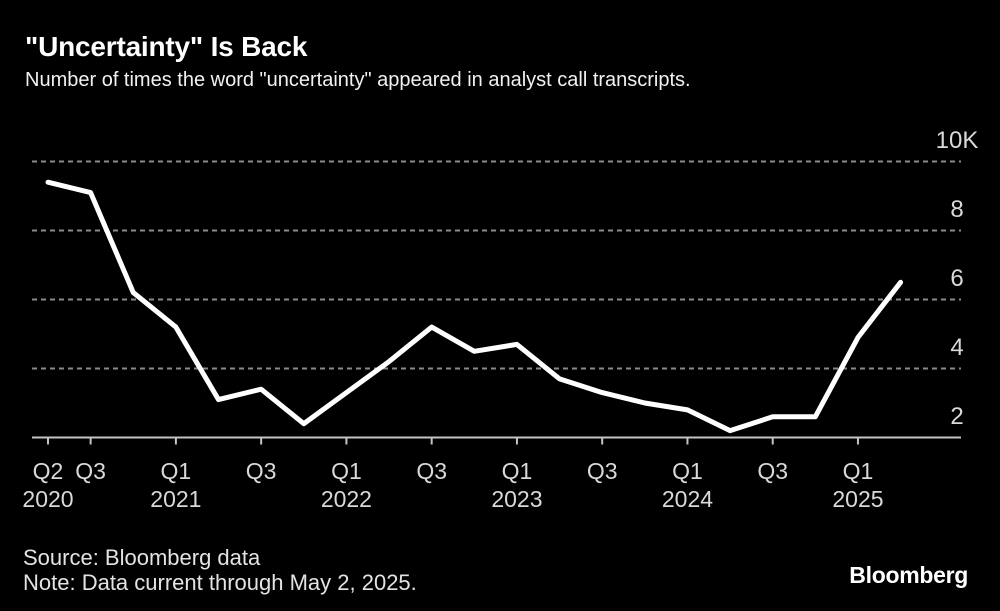  Describe the element at coordinates (47, 499) in the screenshot. I see `x-year-label: 2020` at that location.